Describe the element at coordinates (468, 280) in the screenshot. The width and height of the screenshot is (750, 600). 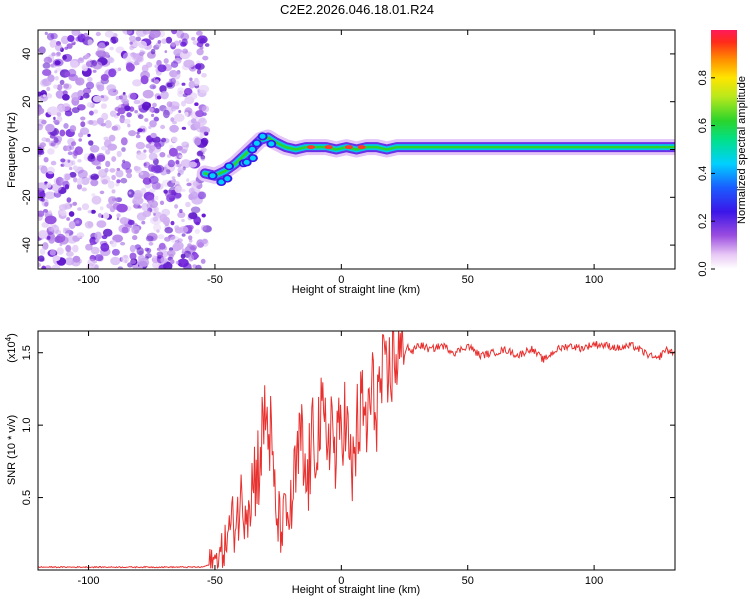
I see `x-tick-label: 50` at that location.